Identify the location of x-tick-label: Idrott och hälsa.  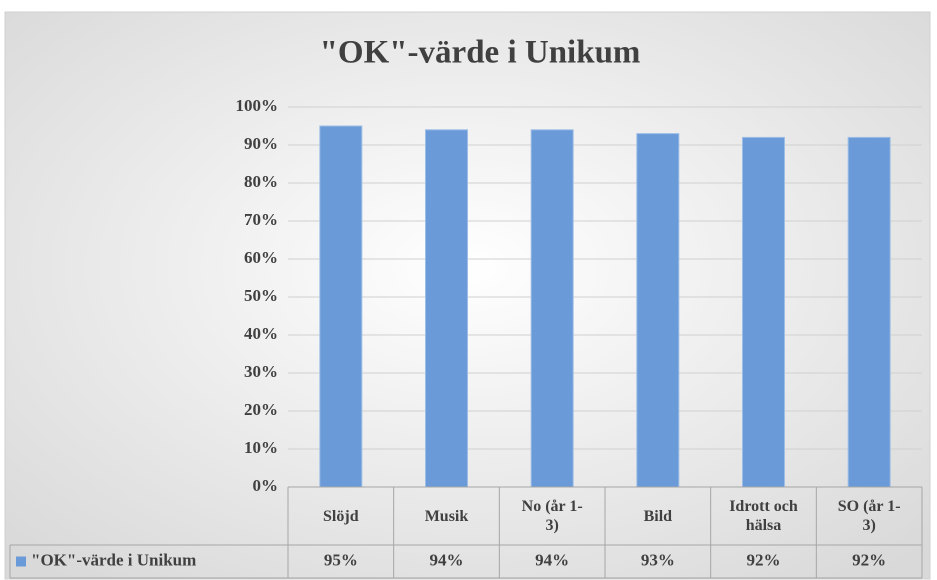
(763, 516).